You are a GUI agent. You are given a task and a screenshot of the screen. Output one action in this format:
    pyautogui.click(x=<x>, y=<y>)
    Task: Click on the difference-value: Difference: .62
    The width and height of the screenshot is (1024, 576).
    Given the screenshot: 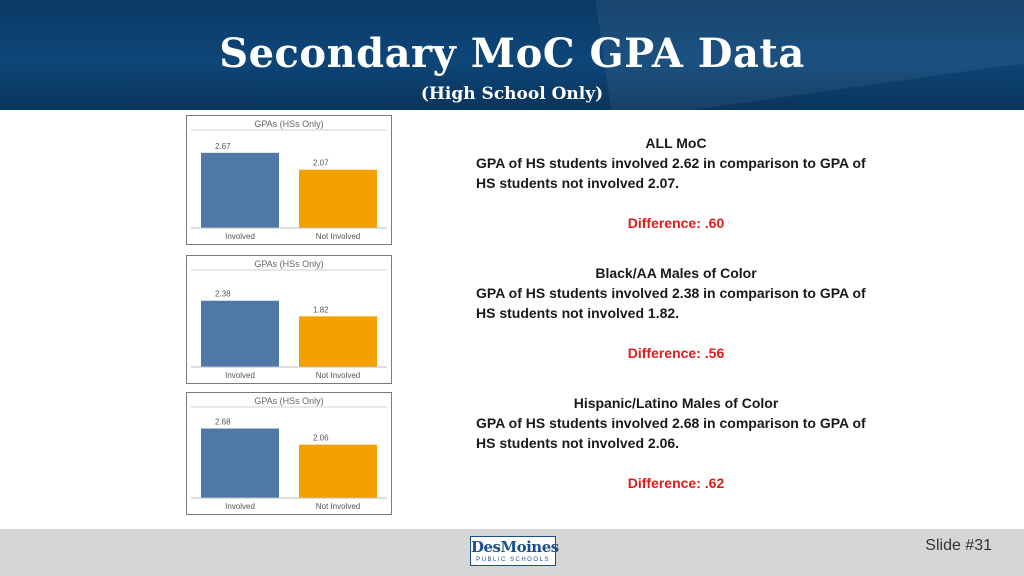 What is the action you would take?
    pyautogui.click(x=676, y=483)
    